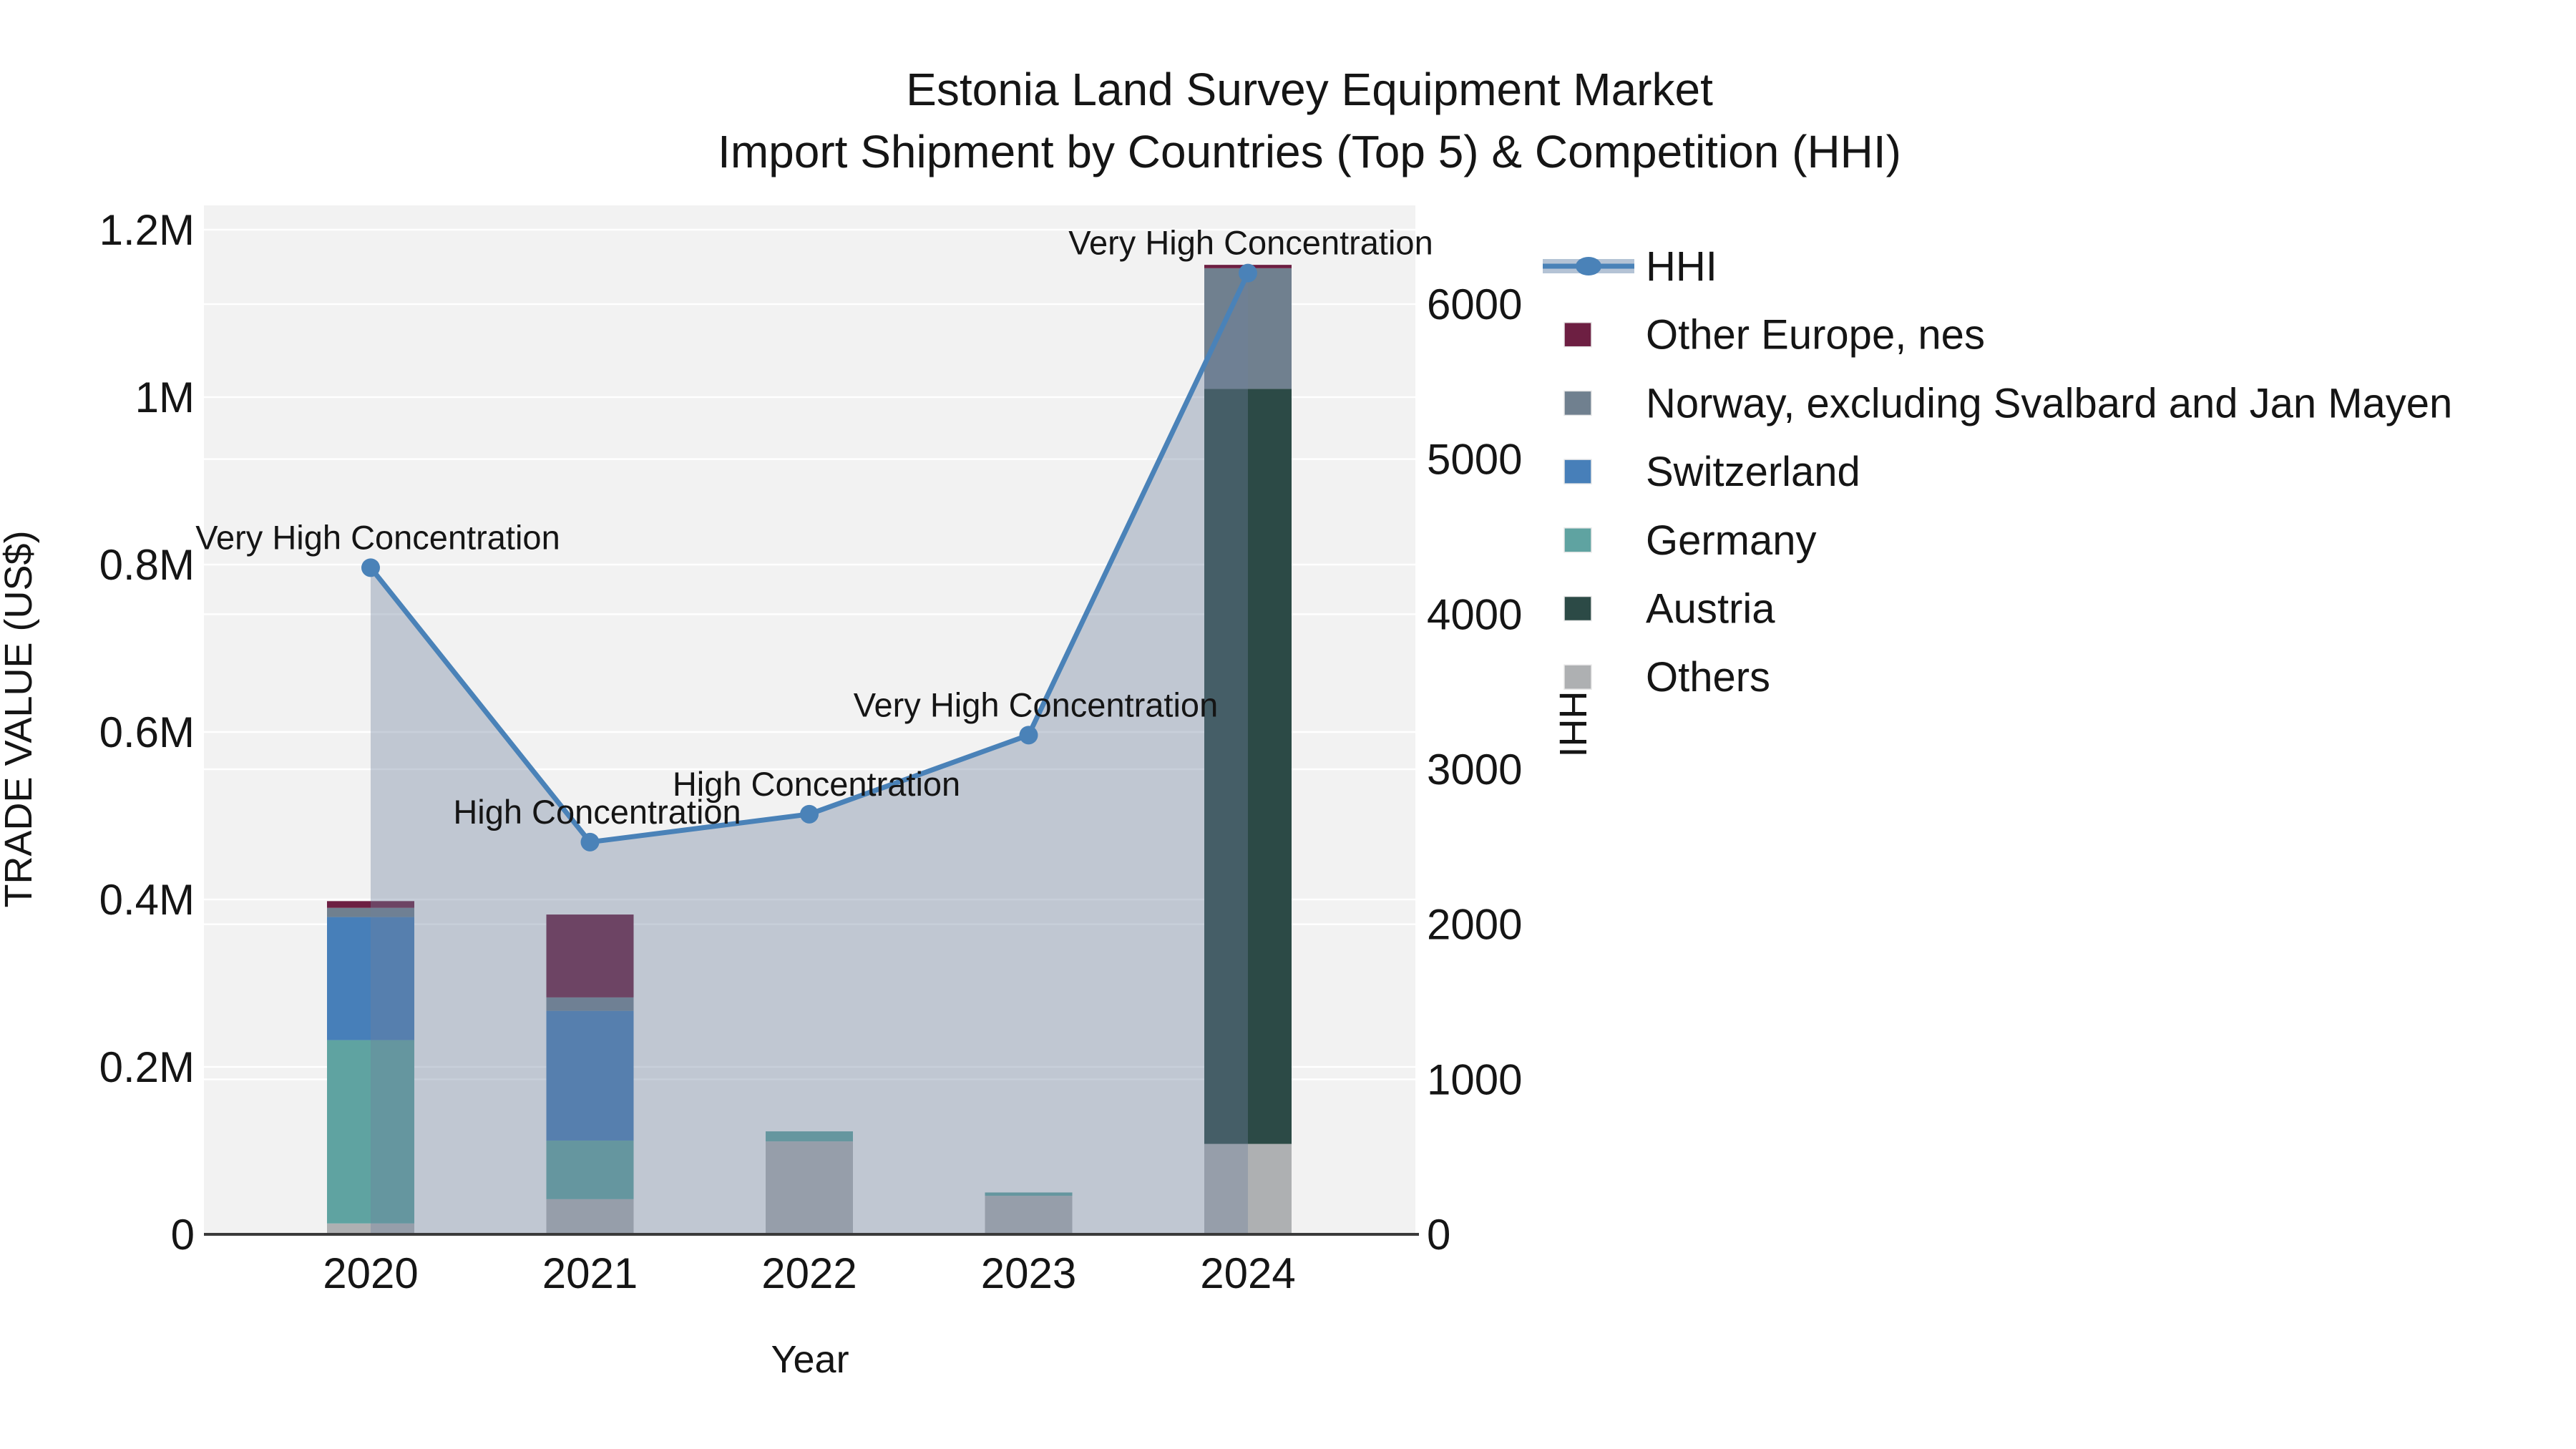  What do you see at coordinates (1248, 766) in the screenshot?
I see `bar-segment-2024-austria` at bounding box center [1248, 766].